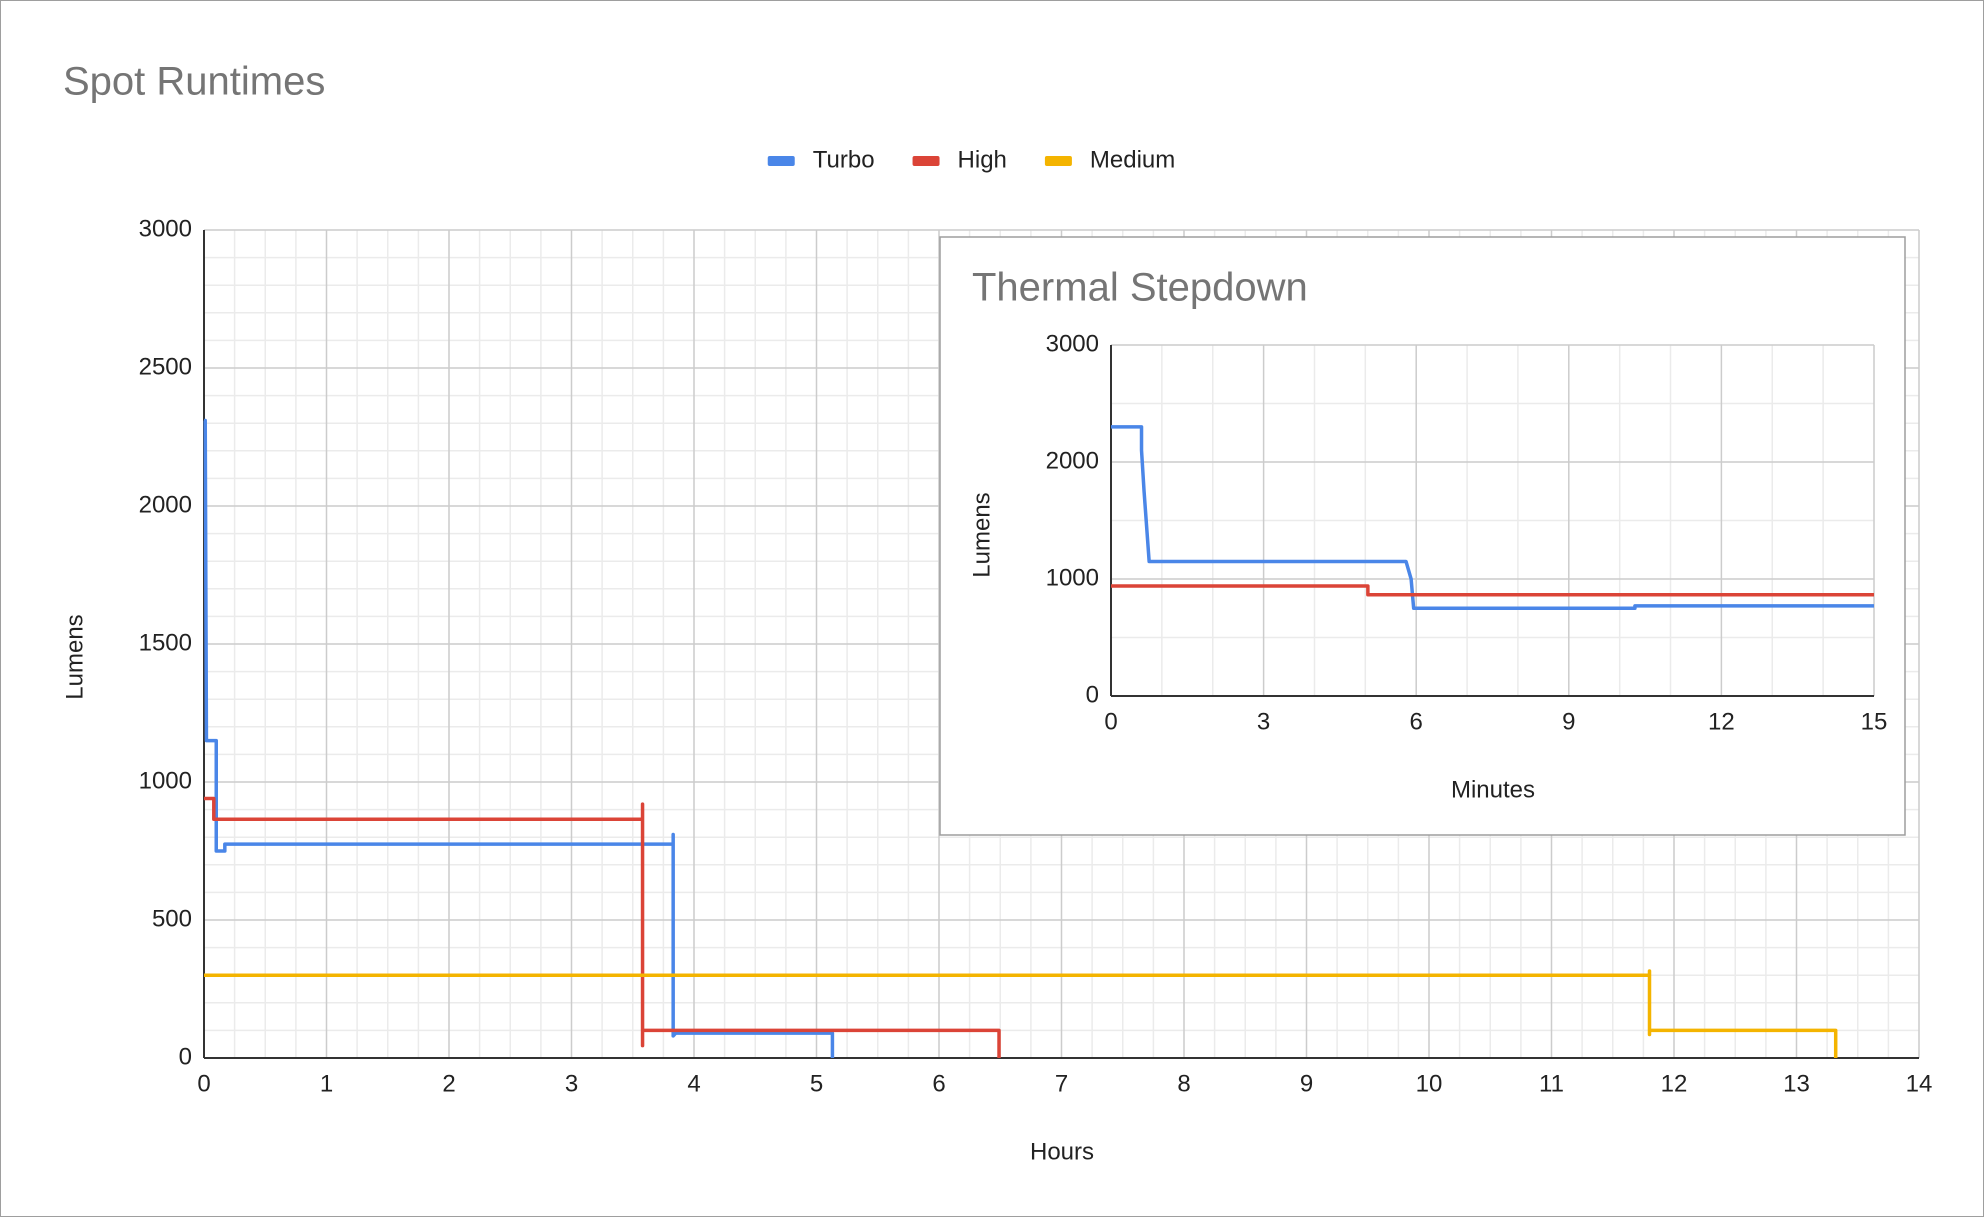  Describe the element at coordinates (326, 1083) in the screenshot. I see `x-tick-label: 1` at that location.